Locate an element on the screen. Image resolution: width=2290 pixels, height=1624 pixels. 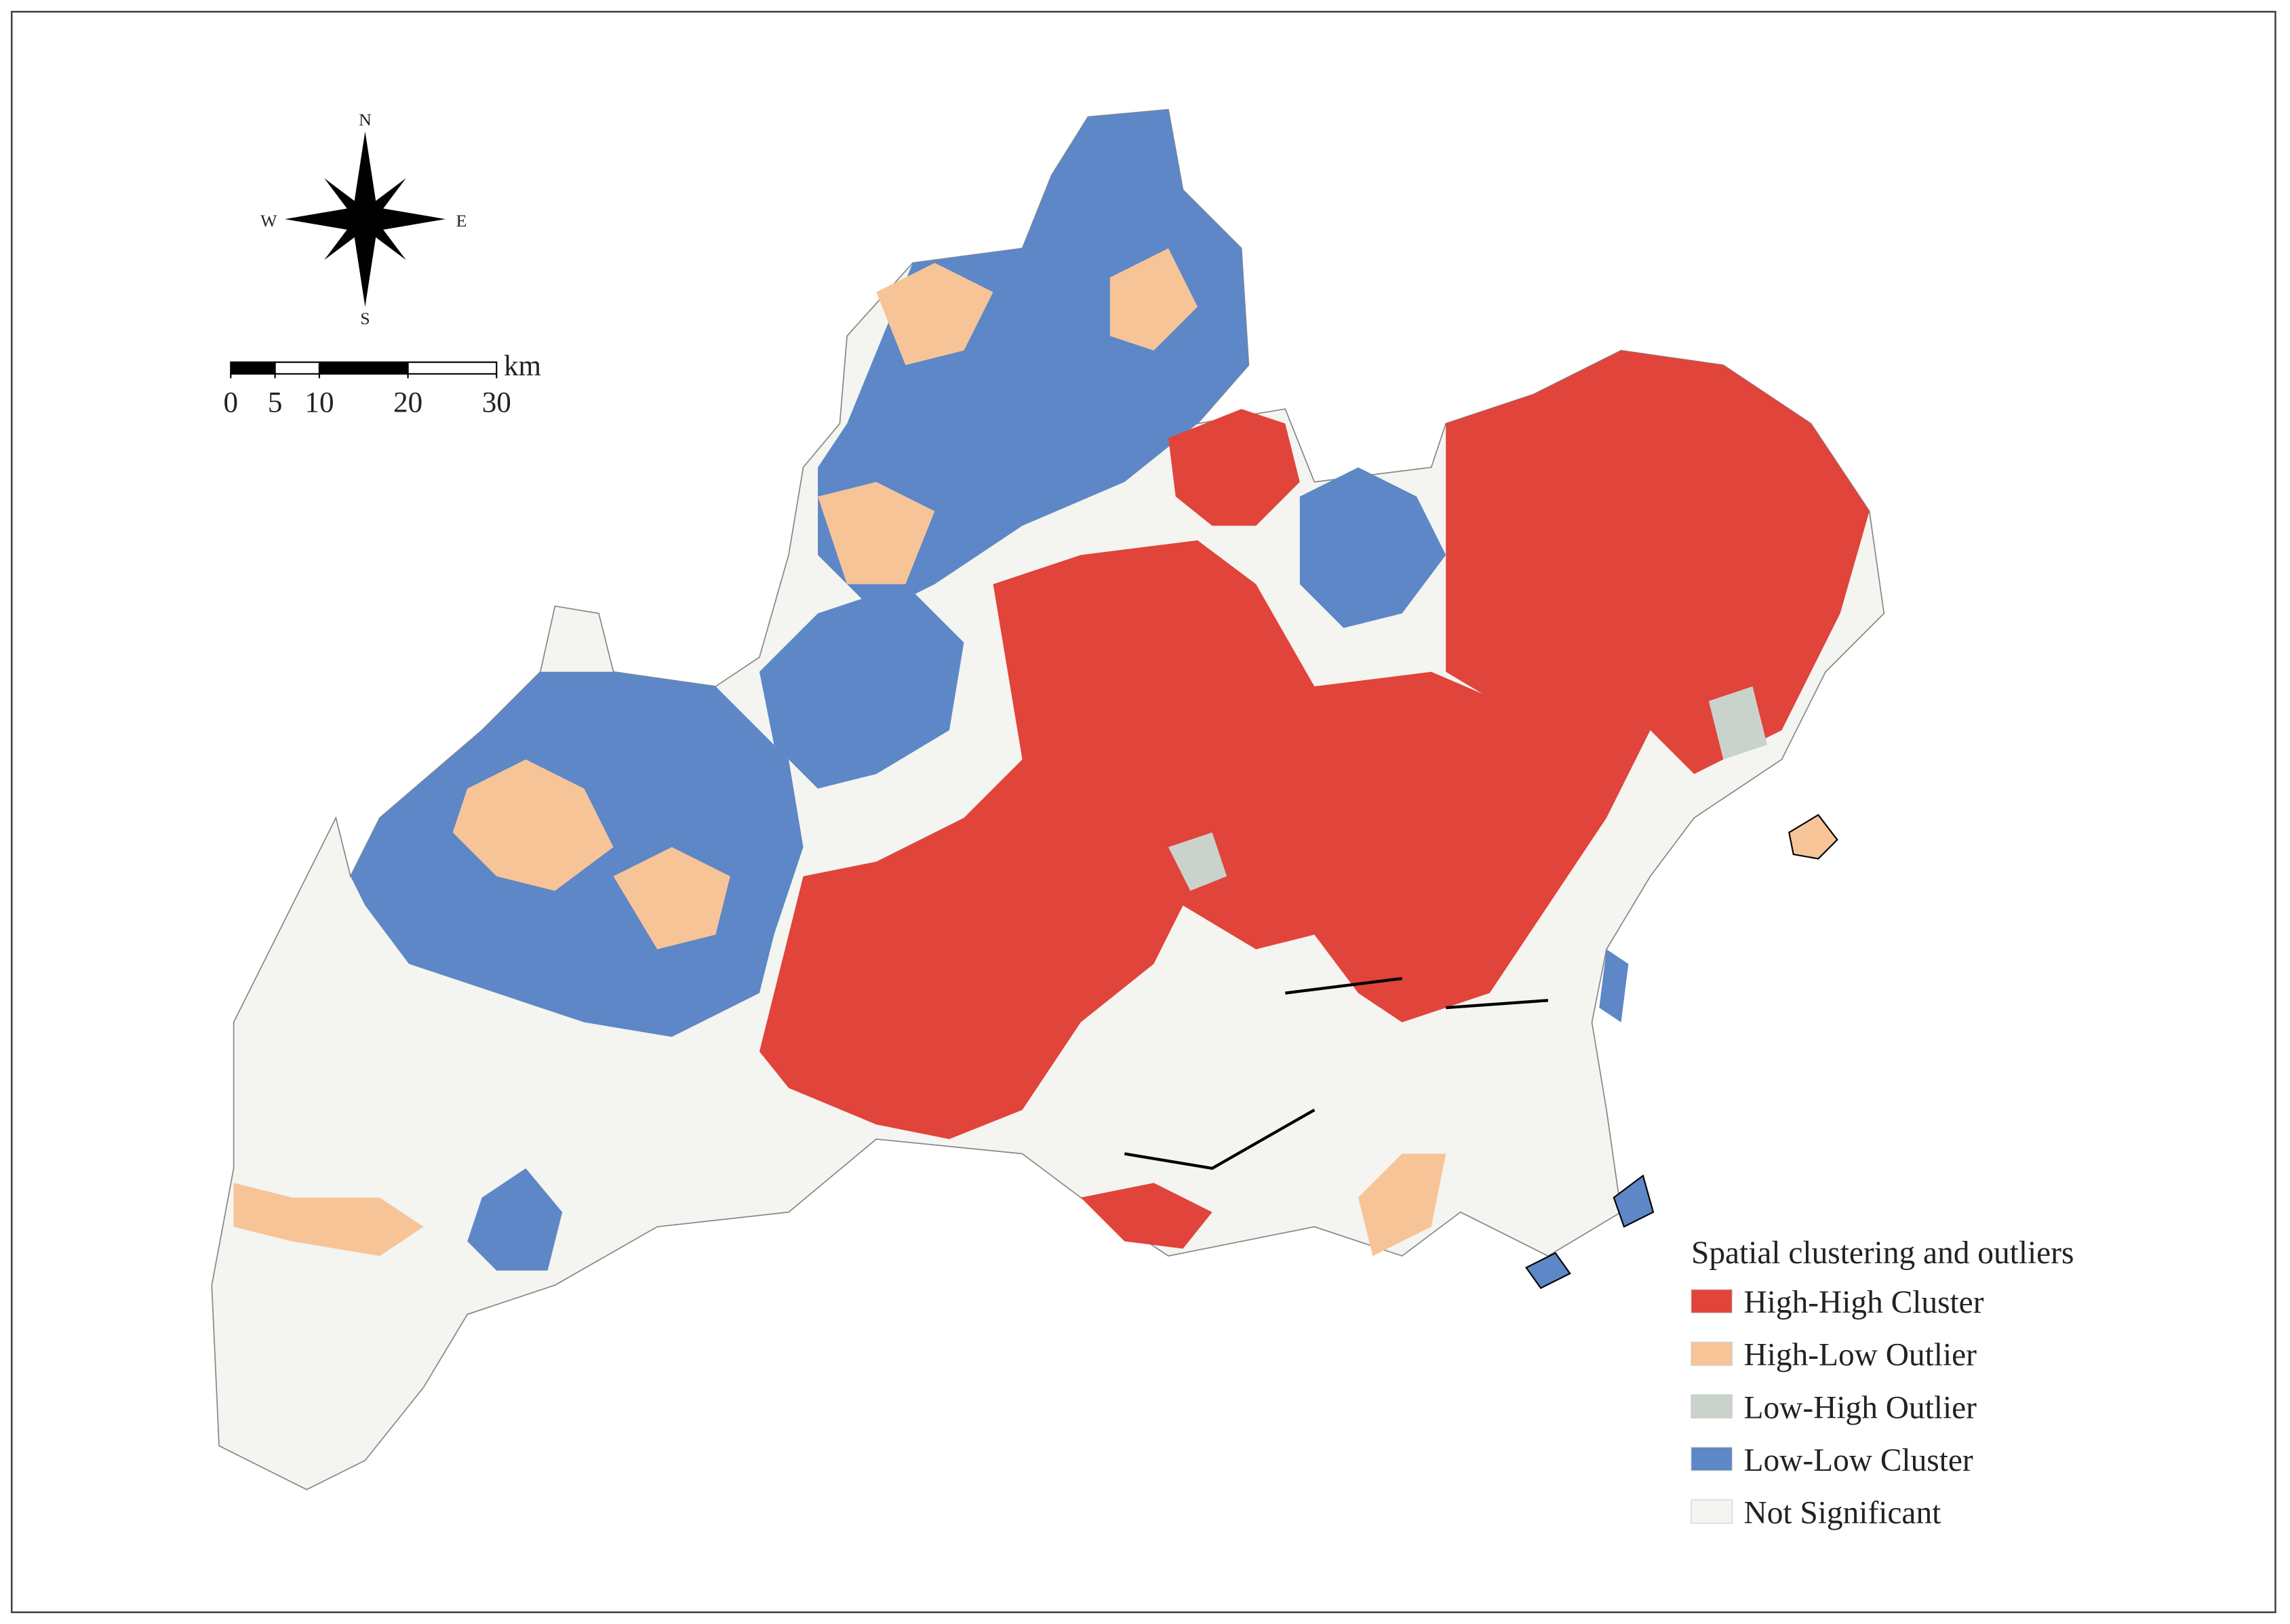
high-high-south is located at coordinates (1146, 1216).